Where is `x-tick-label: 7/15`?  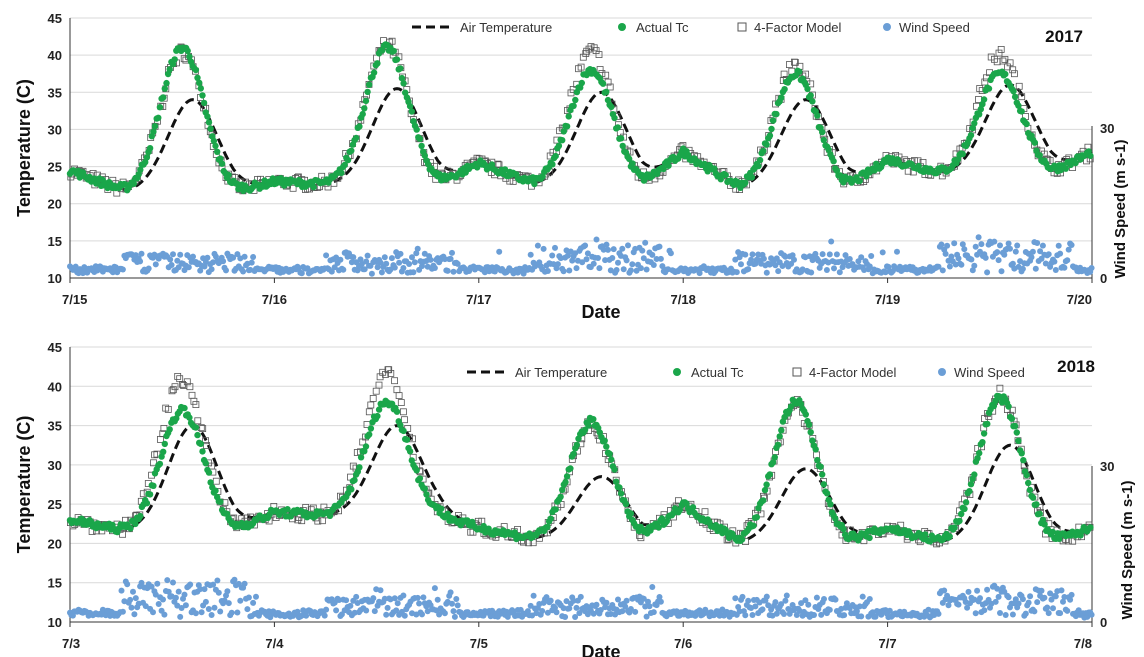 x-tick-label: 7/15 is located at coordinates (74, 299).